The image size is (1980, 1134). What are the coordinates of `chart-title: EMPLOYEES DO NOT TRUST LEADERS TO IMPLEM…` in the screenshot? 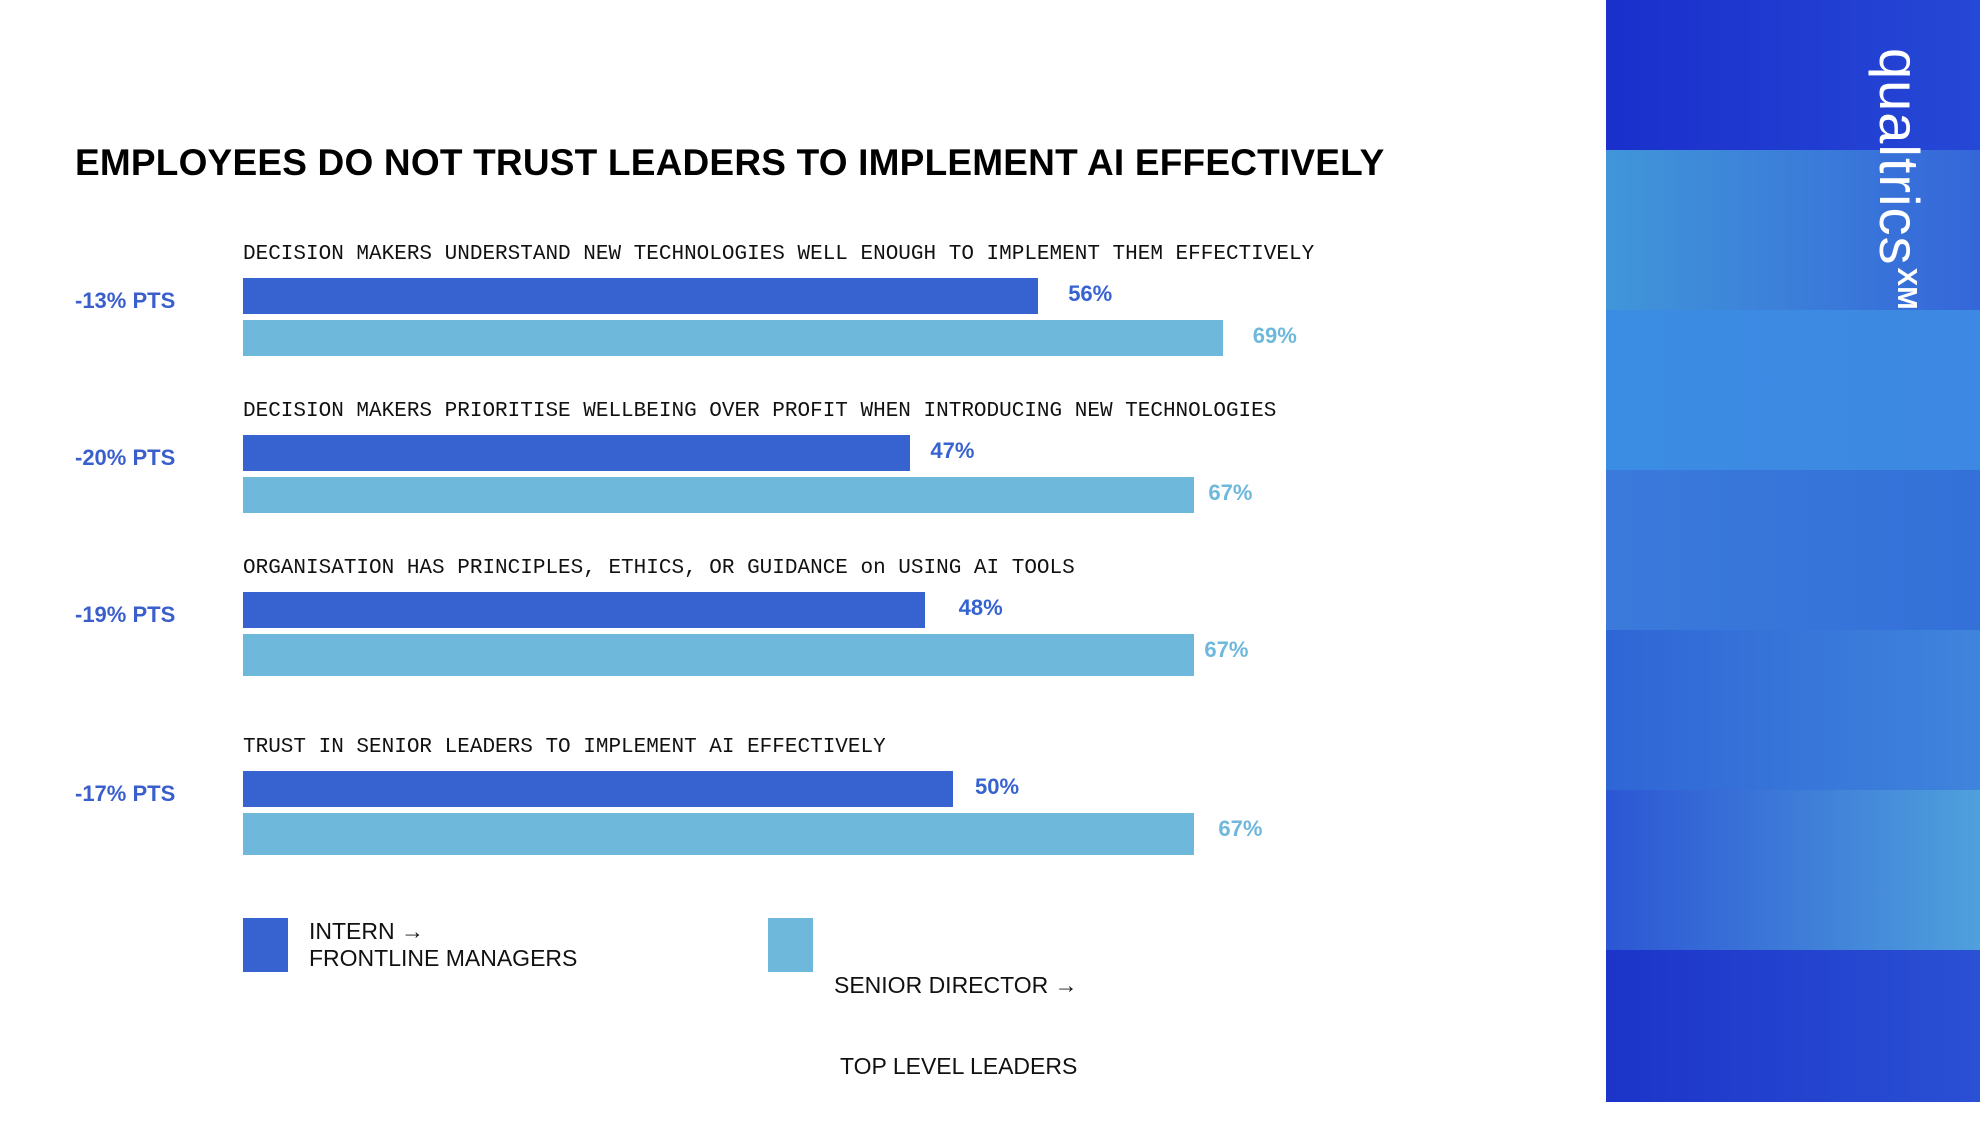 It's located at (730, 162).